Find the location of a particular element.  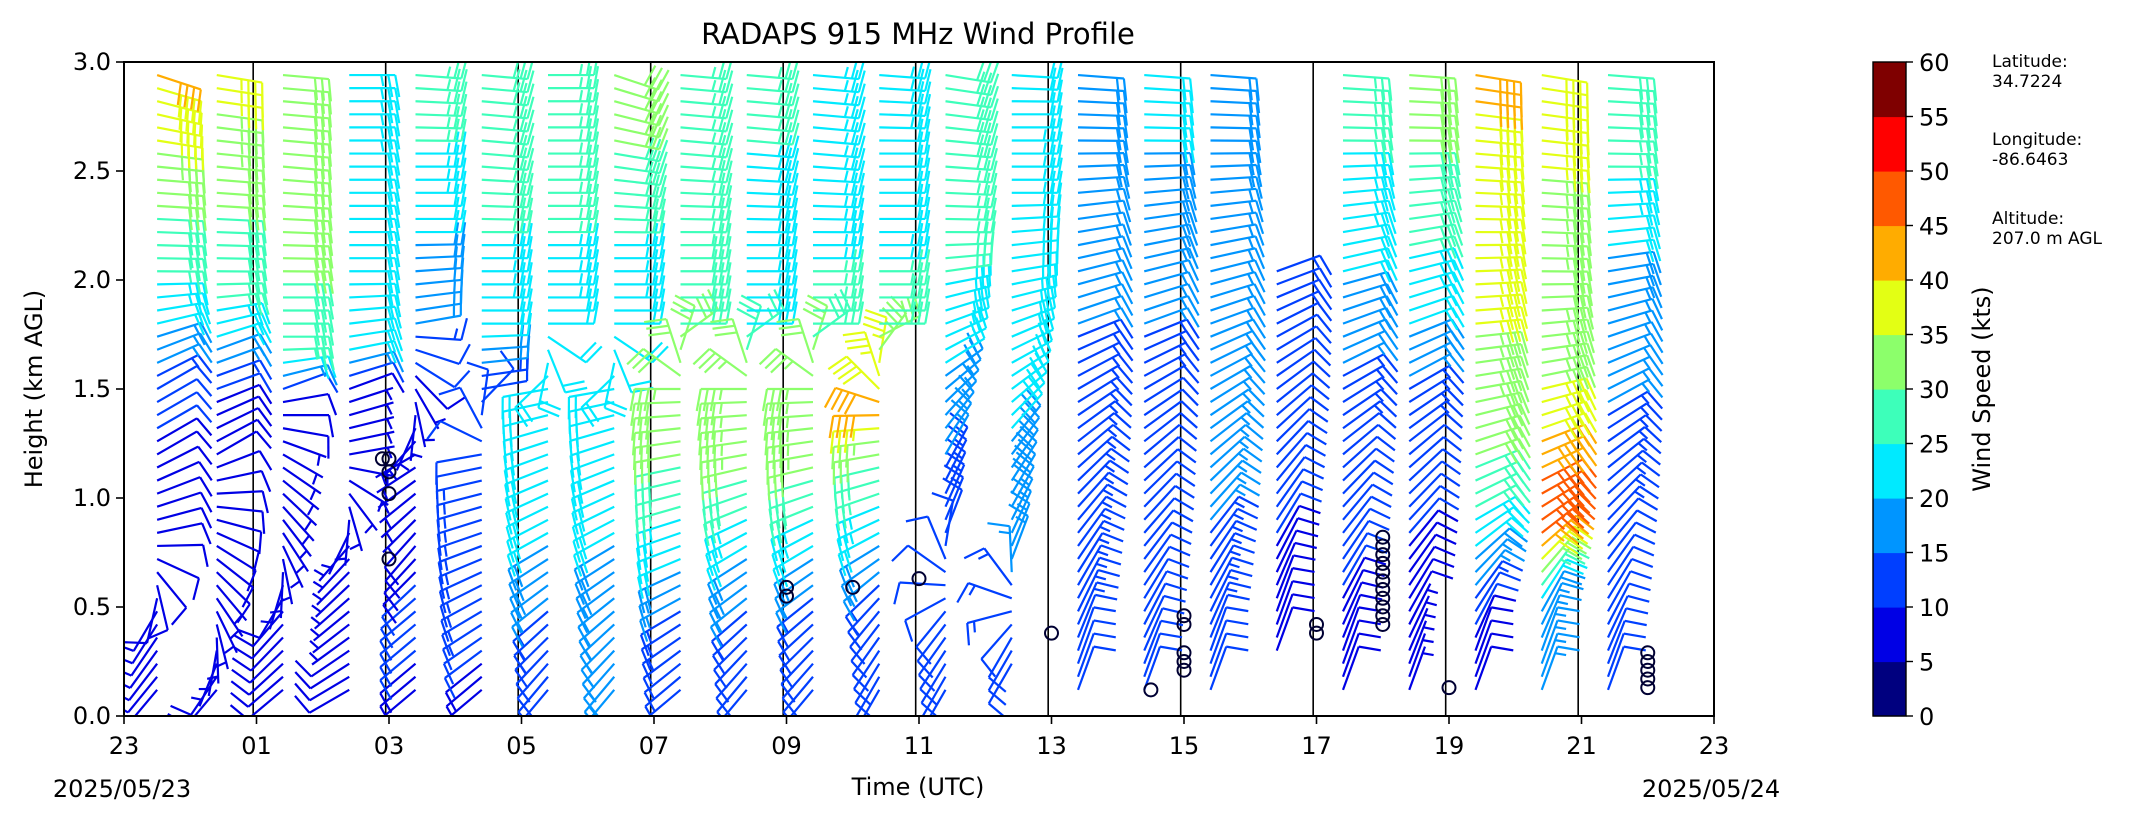

colorbar-label: Wind Speed (kts) is located at coordinates (1982, 388).